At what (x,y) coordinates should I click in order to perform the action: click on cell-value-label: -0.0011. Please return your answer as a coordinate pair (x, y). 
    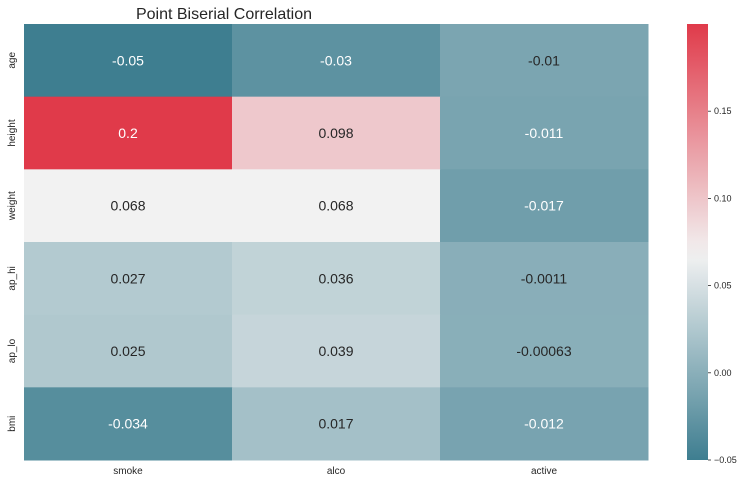
    Looking at the image, I should click on (544, 278).